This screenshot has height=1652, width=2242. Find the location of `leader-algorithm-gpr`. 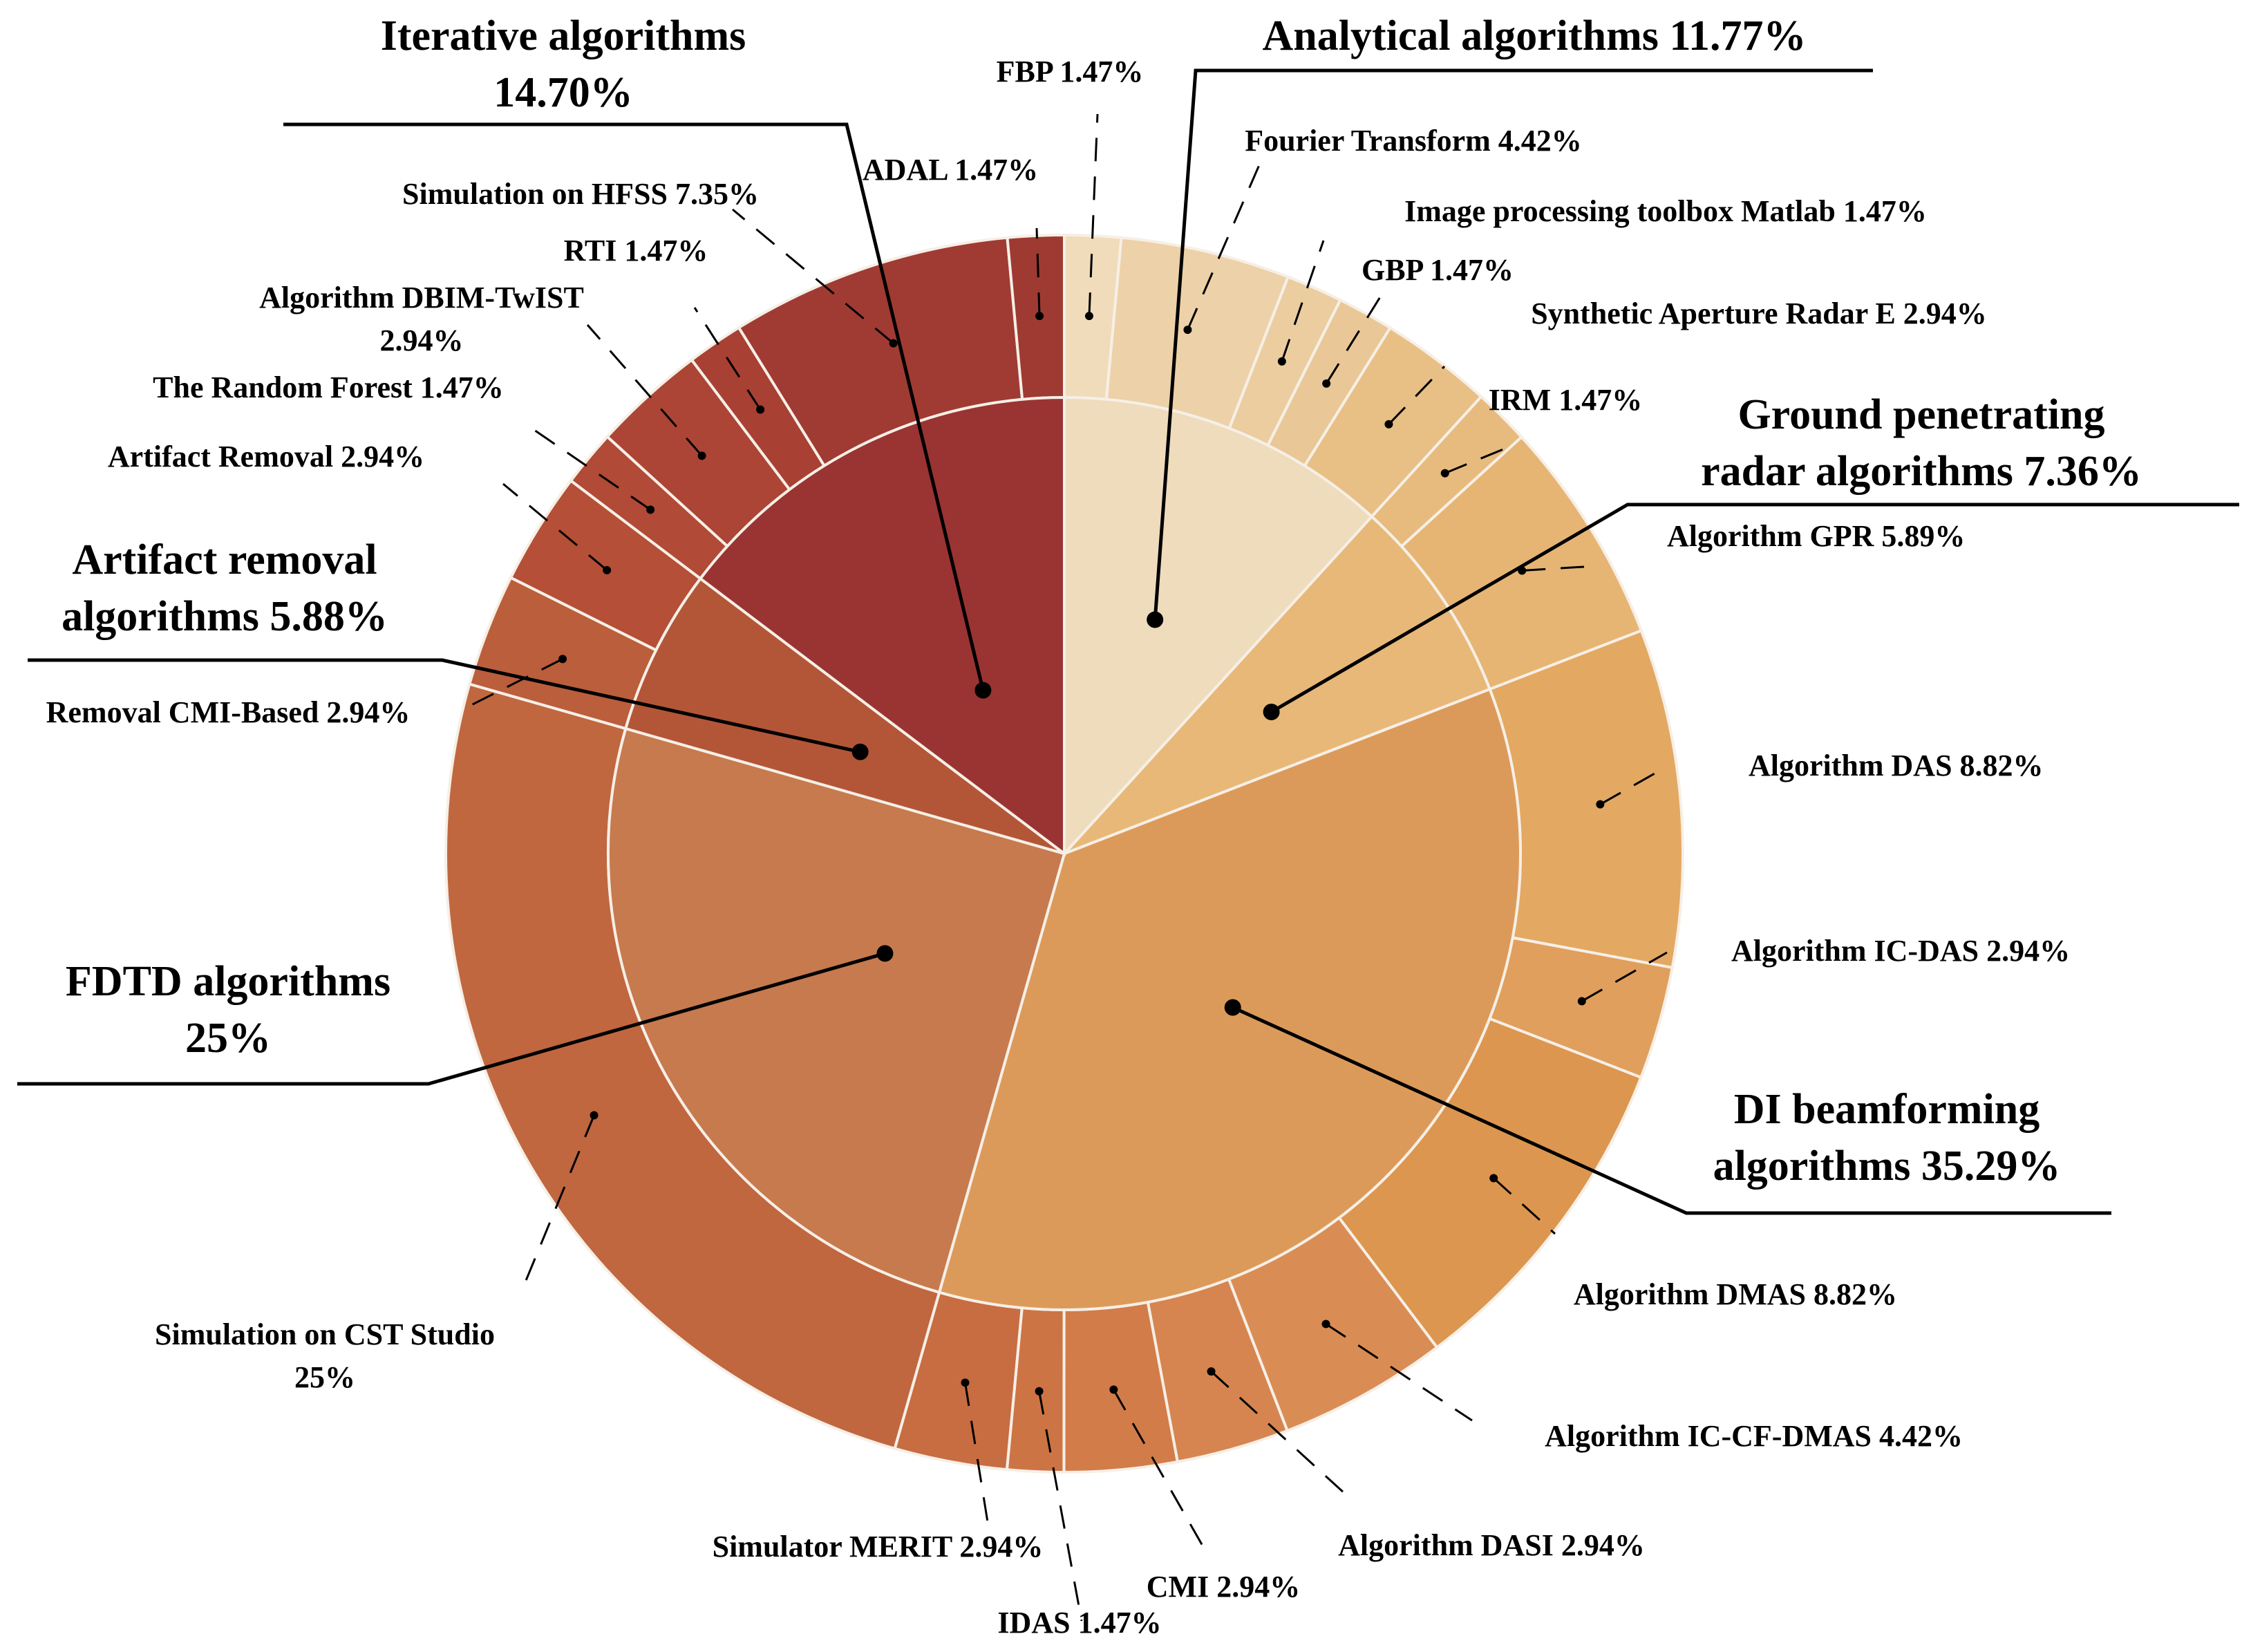

leader-algorithm-gpr is located at coordinates (1553, 569).